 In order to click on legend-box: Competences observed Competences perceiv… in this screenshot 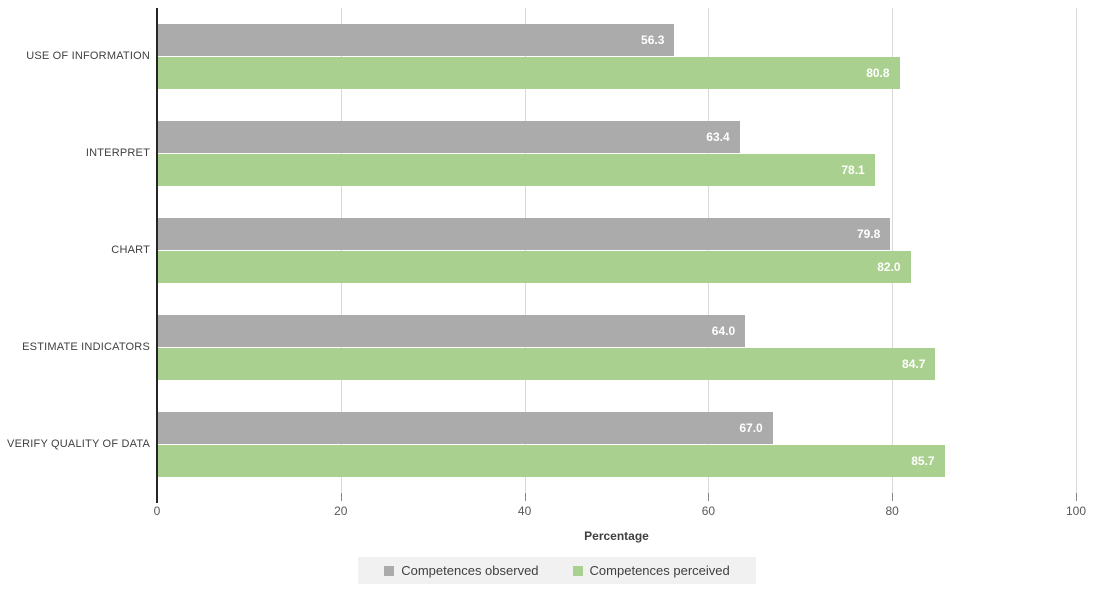, I will do `click(557, 570)`.